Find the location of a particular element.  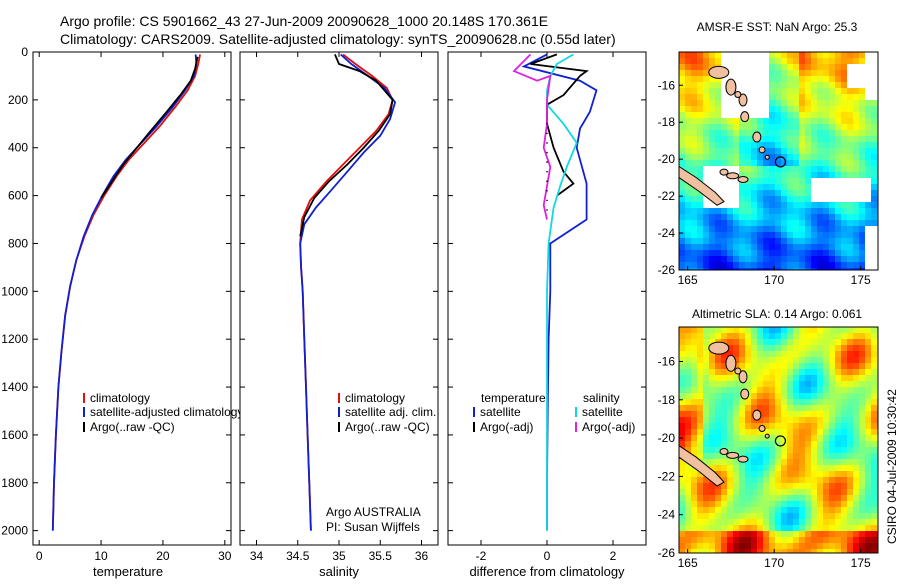

diff-point is located at coordinates (547, 152).